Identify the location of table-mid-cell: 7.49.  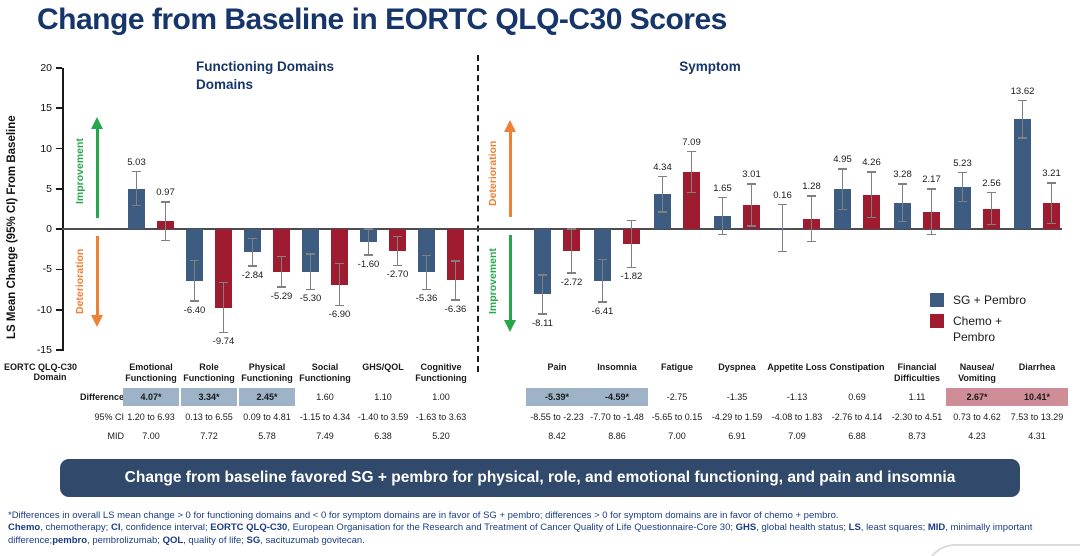
(325, 436).